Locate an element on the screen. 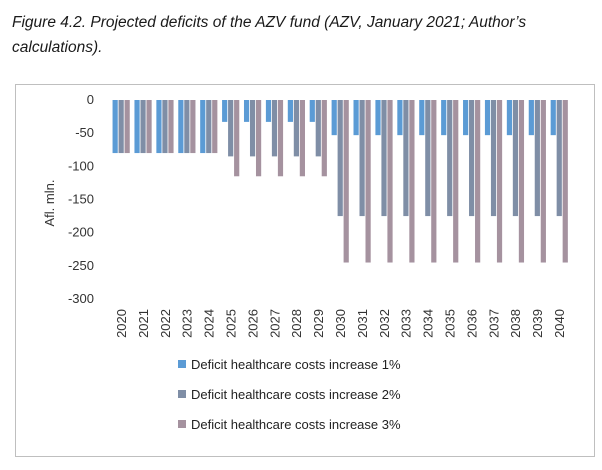 Image resolution: width=602 pixels, height=470 pixels. x-tick-label: 2023 is located at coordinates (187, 323).